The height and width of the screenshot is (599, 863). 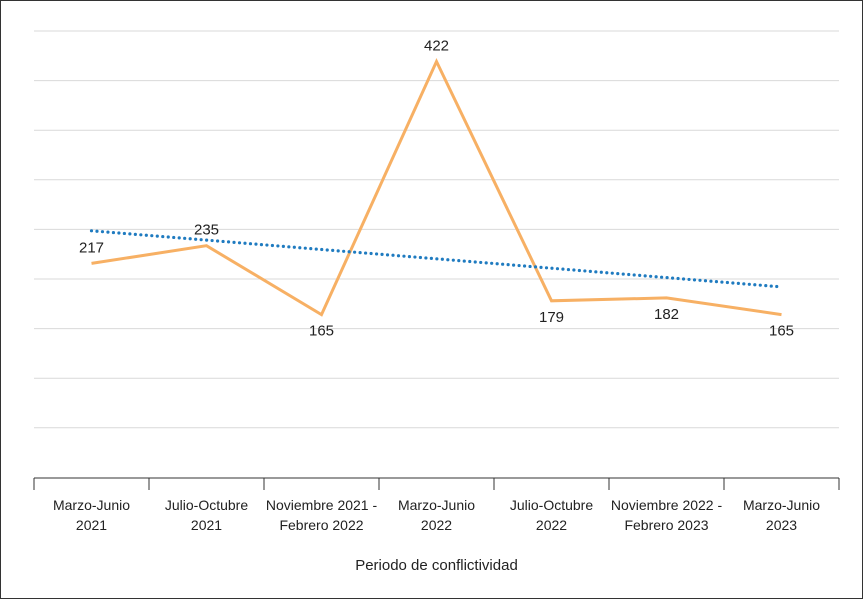 I want to click on data-label: 422, so click(x=436, y=45).